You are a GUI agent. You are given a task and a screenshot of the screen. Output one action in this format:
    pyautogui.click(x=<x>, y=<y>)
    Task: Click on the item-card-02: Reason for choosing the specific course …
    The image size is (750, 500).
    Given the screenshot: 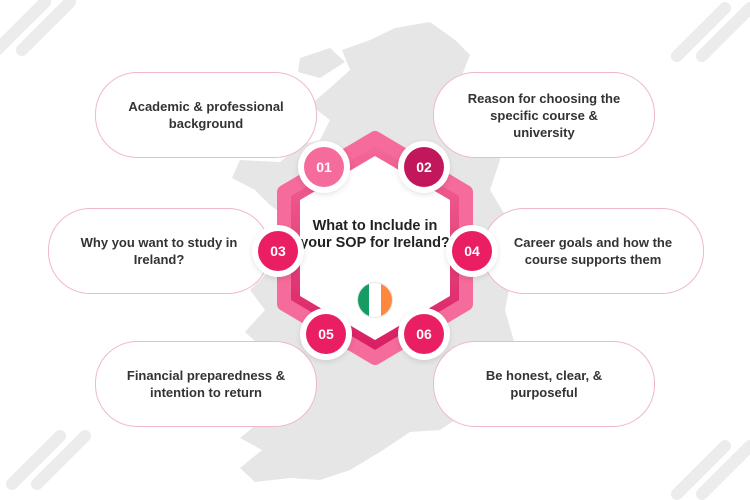 What is the action you would take?
    pyautogui.click(x=544, y=115)
    